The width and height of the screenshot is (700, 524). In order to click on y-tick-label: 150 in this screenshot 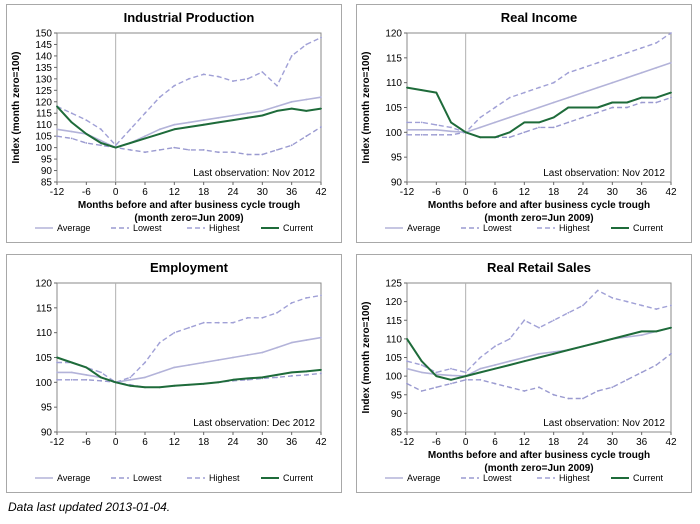, I will do `click(43, 34)`.